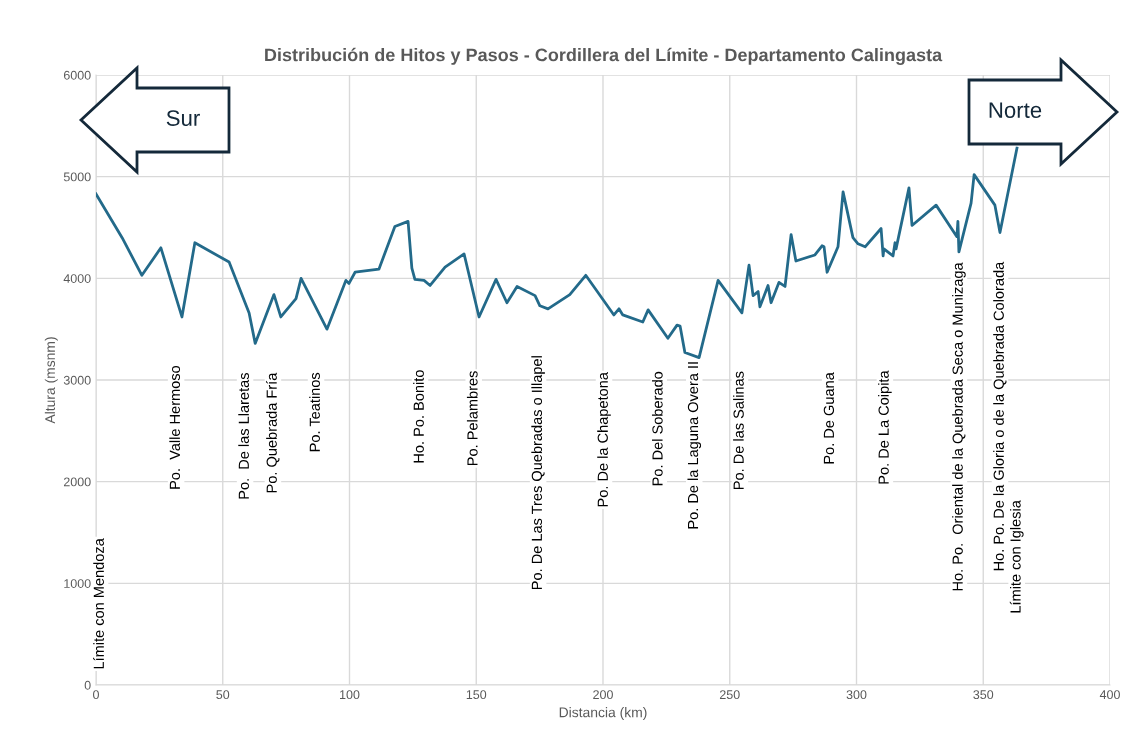  Describe the element at coordinates (1109, 695) in the screenshot. I see `x-tick-label: 400` at that location.